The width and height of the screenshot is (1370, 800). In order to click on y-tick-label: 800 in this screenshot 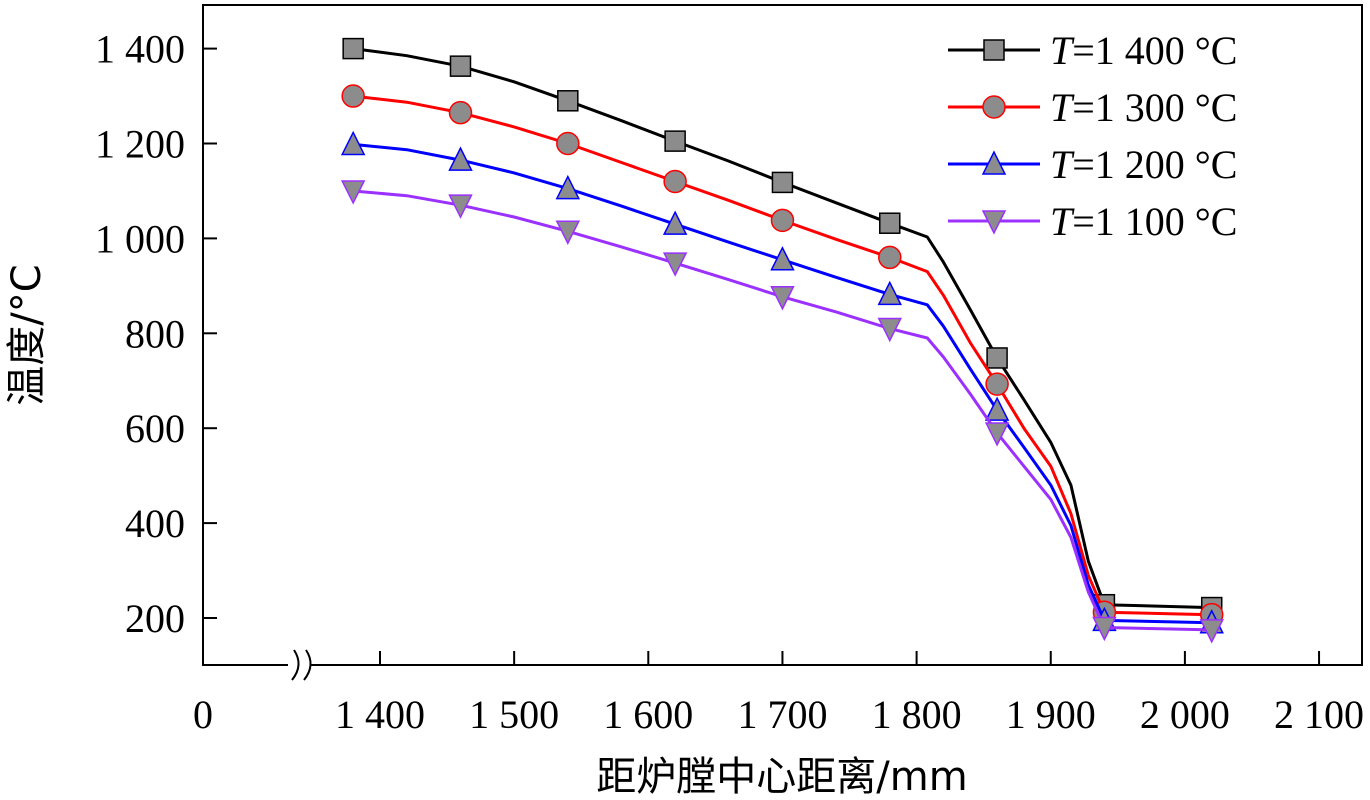, I will do `click(155, 333)`.